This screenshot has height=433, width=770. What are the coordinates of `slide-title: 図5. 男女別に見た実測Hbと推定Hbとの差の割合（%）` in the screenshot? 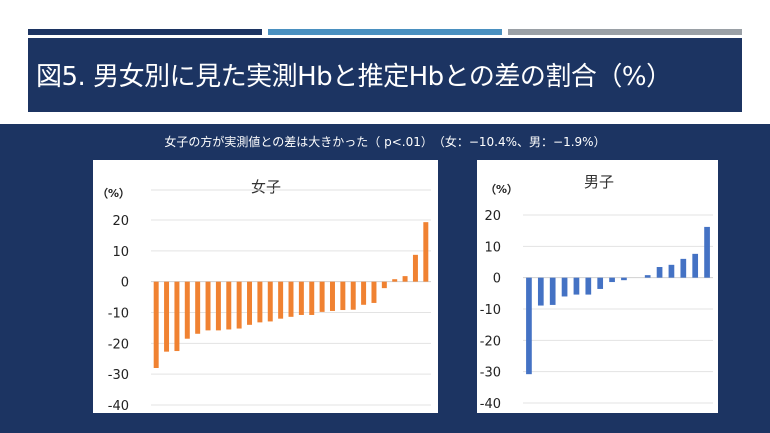 It's located at (354, 77).